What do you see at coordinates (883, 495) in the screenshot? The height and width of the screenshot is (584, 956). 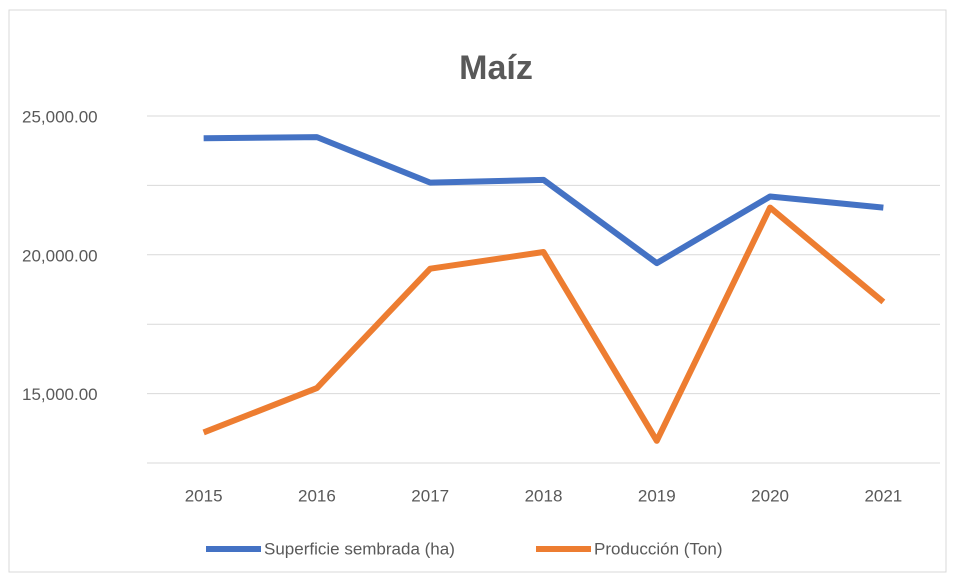 I see `x-tick-label: 2021` at bounding box center [883, 495].